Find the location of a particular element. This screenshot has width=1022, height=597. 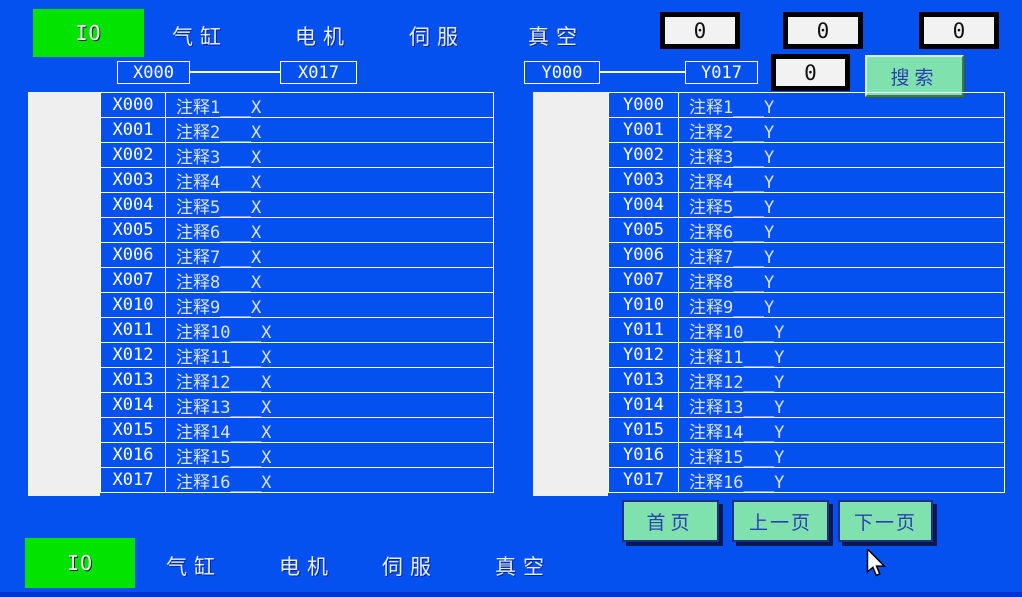

tab-io-top: IO is located at coordinates (88, 33).